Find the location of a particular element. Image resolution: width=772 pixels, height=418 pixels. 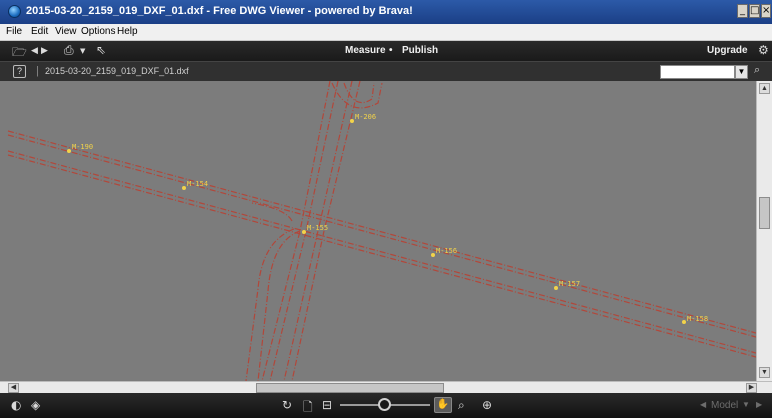

menu-options: Options is located at coordinates (98, 31).